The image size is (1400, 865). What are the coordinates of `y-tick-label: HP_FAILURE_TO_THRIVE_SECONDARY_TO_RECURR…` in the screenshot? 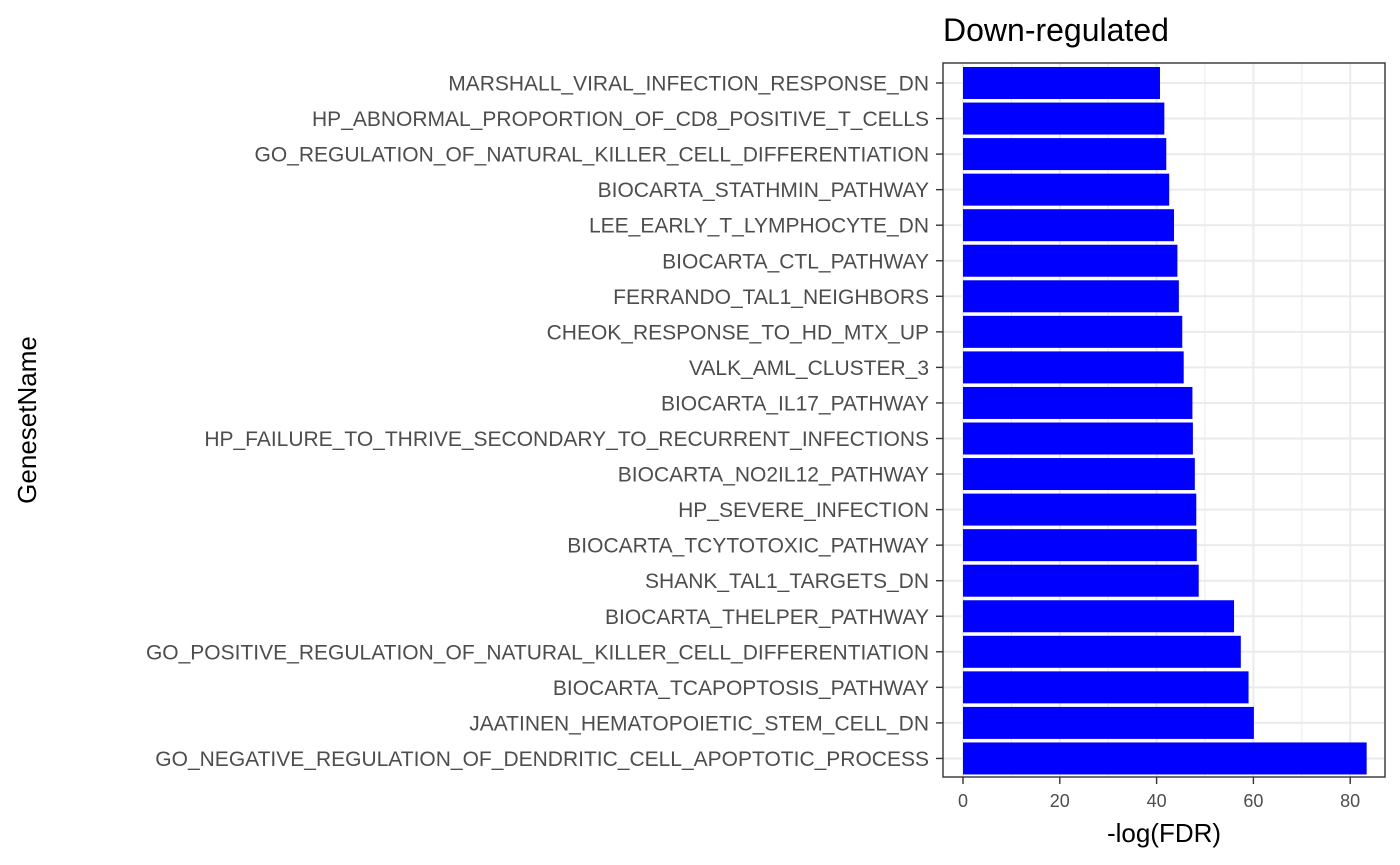 It's located at (566, 439).